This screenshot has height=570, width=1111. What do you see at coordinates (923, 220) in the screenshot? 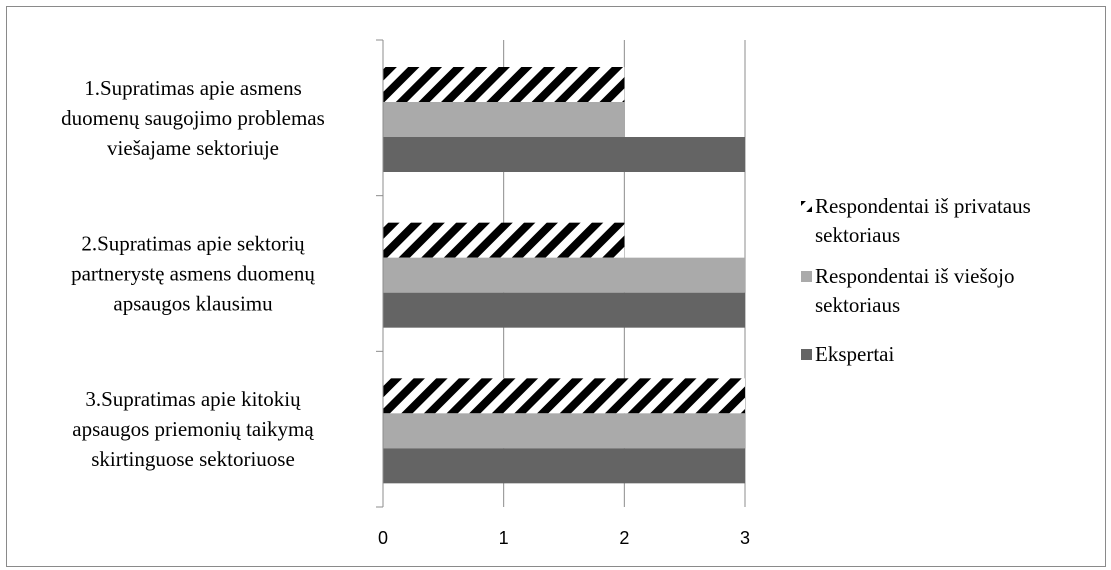
I see `legend-label: Respondentai iš privataus sektoriaus` at bounding box center [923, 220].